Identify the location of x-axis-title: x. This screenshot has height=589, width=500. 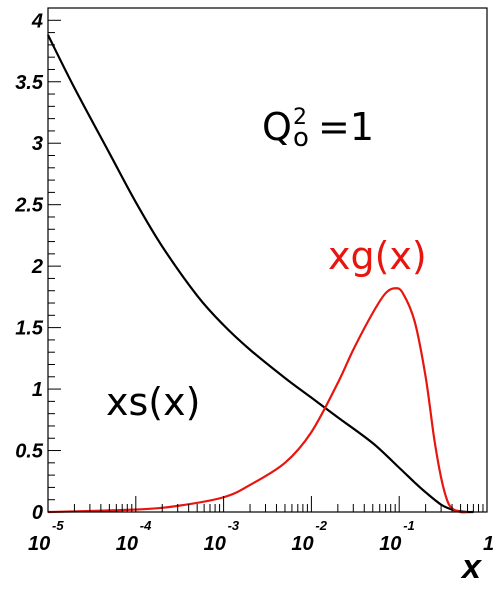
(471, 567).